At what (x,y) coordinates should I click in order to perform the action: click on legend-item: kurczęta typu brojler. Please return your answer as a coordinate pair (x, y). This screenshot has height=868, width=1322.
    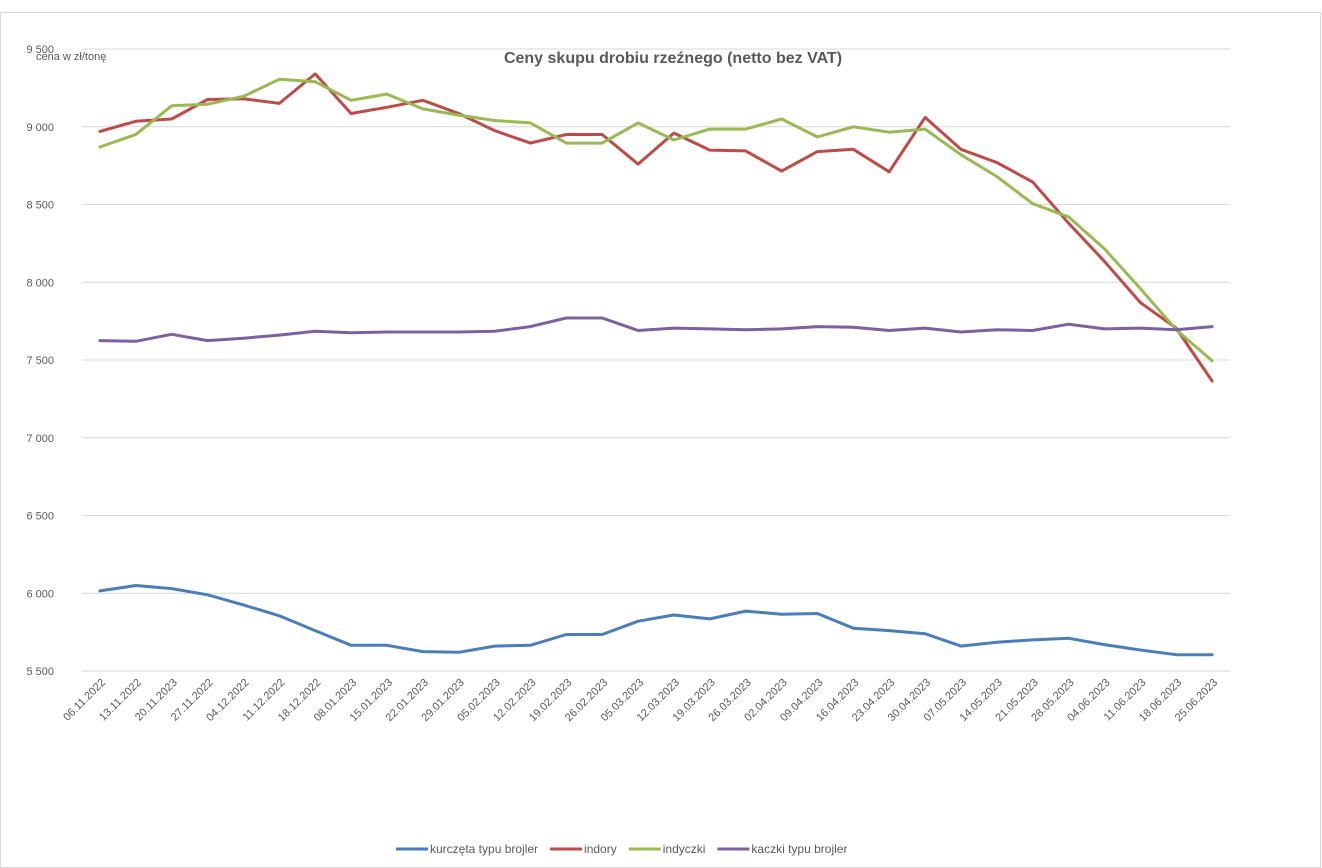
    Looking at the image, I should click on (467, 849).